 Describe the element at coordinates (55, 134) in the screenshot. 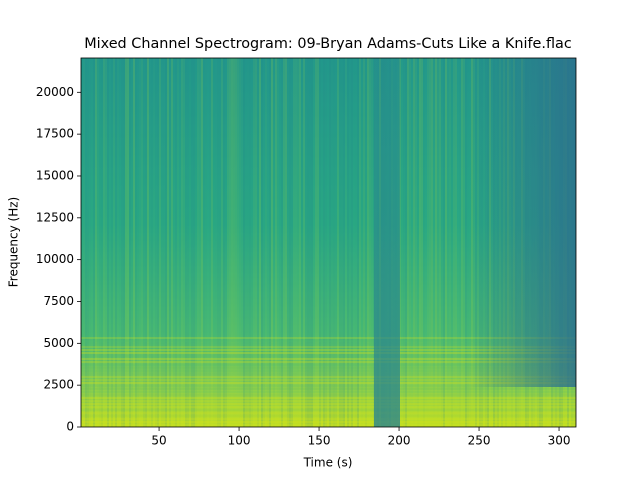

I see `y-tick-label: 17500` at that location.